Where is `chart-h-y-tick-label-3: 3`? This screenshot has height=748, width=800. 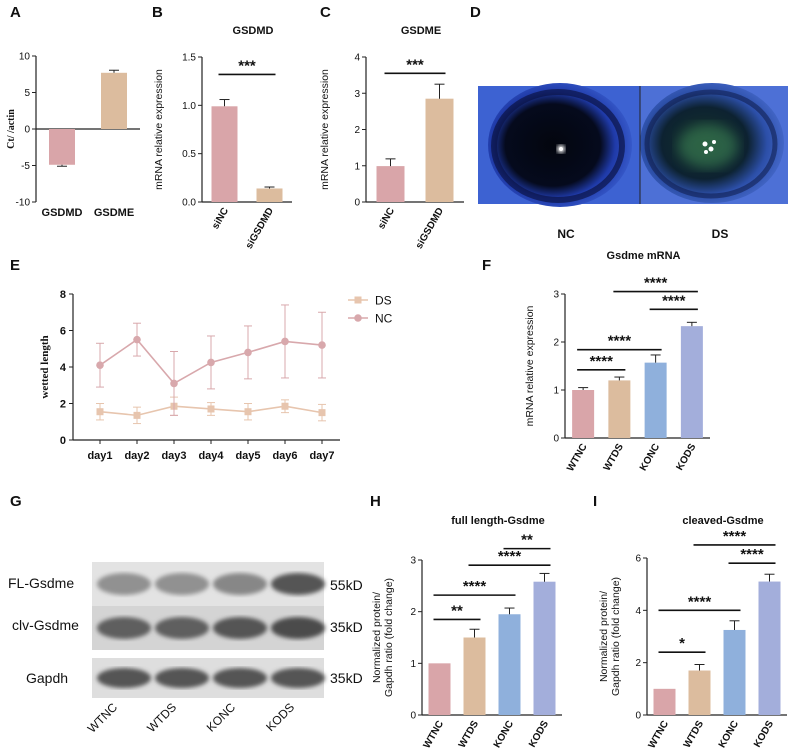 chart-h-y-tick-label-3: 3 is located at coordinates (413, 561).